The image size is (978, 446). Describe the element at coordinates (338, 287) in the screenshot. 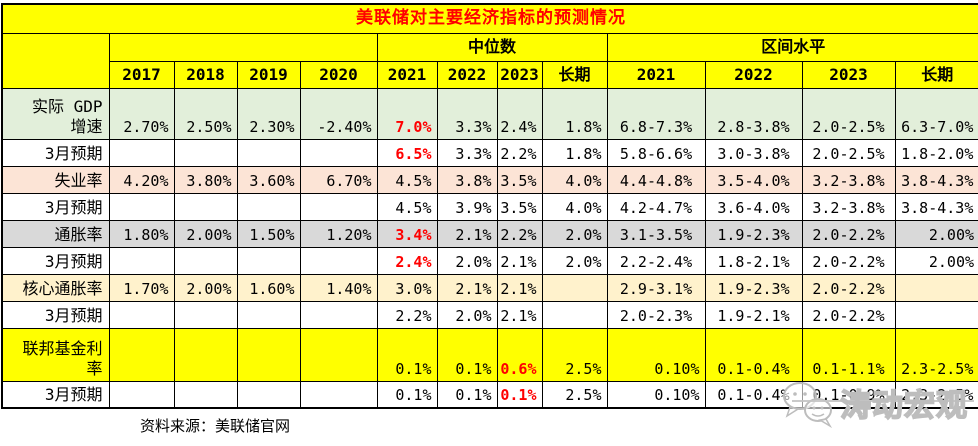

I see `data-cell: 1.40%` at that location.